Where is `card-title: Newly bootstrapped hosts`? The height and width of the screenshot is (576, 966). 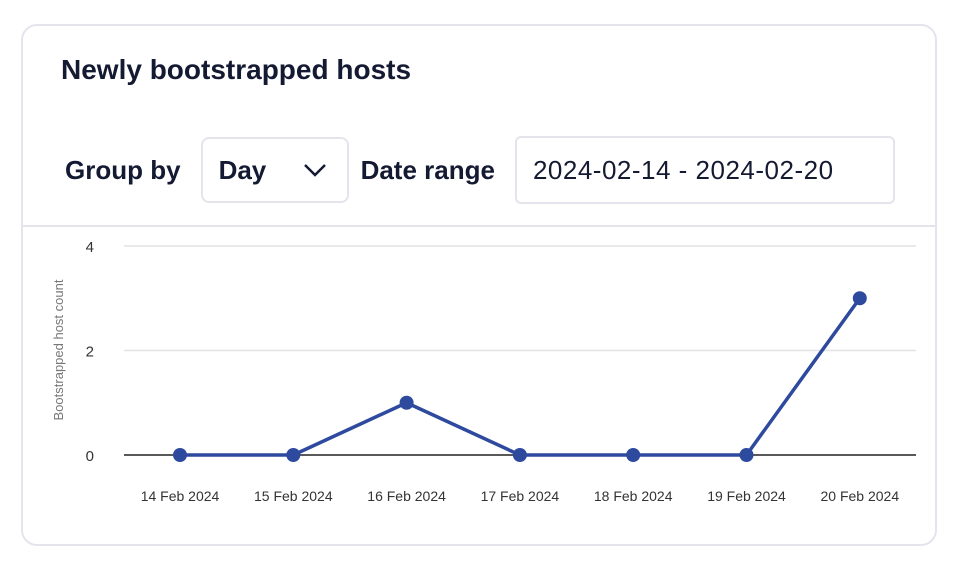
card-title: Newly bootstrapped hosts is located at coordinates (236, 69).